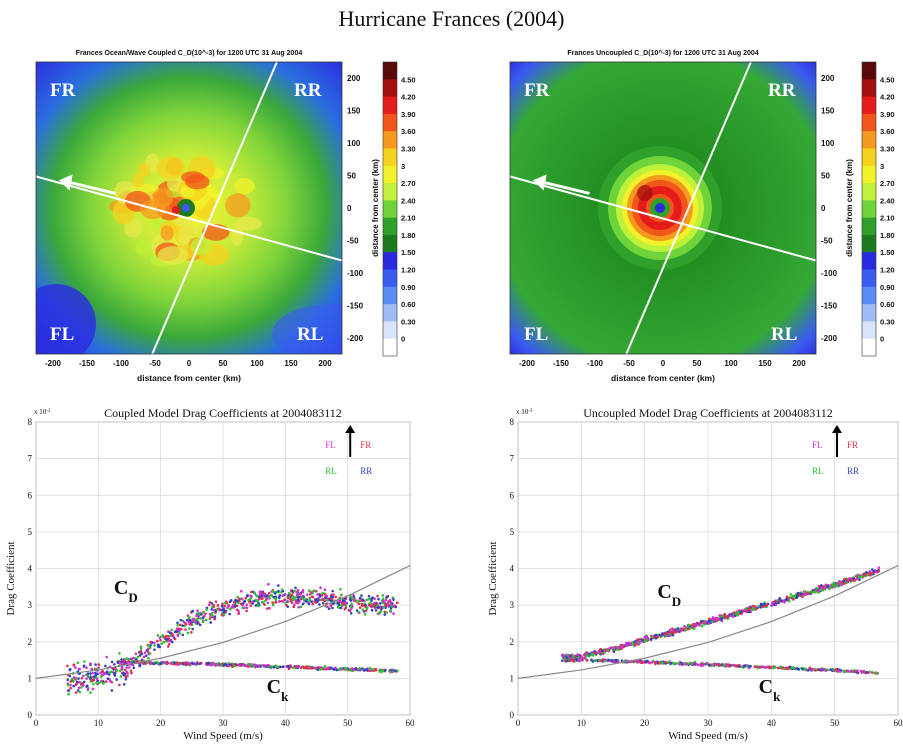 This screenshot has width=903, height=747. Describe the element at coordinates (63, 90) in the screenshot. I see `quadrant-label-fr: FR` at that location.